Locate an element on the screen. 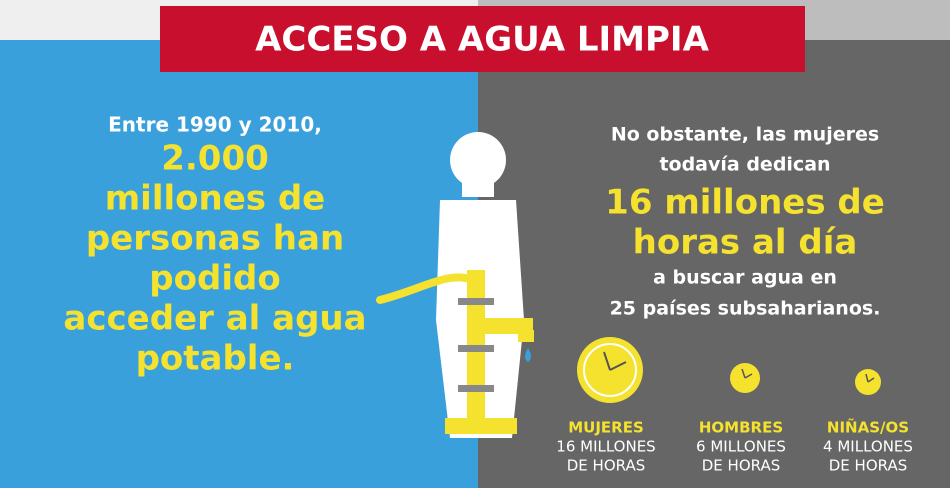 The image size is (950, 488). left-highlight-line: potable. is located at coordinates (215, 359).